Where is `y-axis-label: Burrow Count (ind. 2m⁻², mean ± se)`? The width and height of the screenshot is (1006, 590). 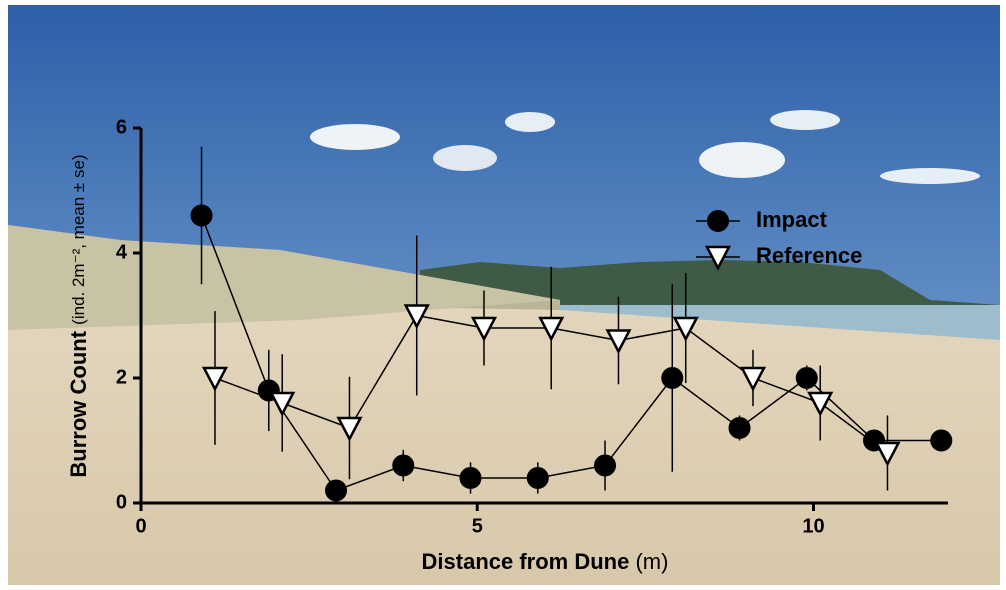
y-axis-label: Burrow Count (ind. 2m⁻², mean ± se) is located at coordinates (78, 315).